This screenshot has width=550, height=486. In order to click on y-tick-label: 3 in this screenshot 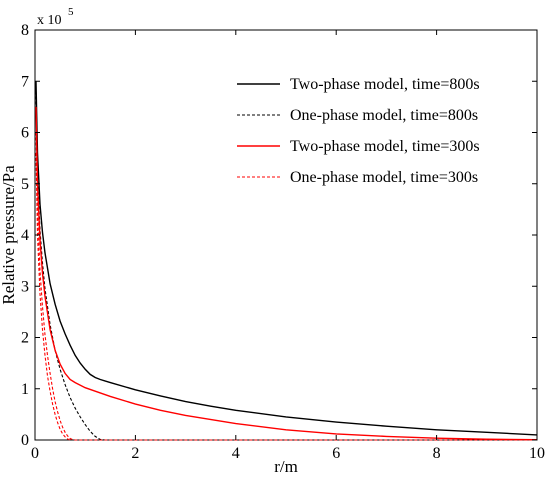, I will do `click(25, 286)`.